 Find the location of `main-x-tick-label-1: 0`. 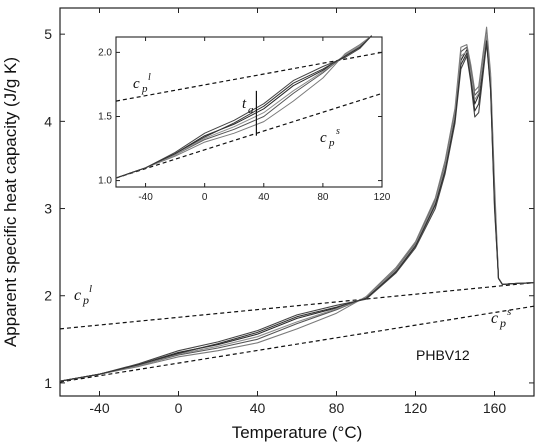

main-x-tick-label-1: 0 is located at coordinates (179, 408).